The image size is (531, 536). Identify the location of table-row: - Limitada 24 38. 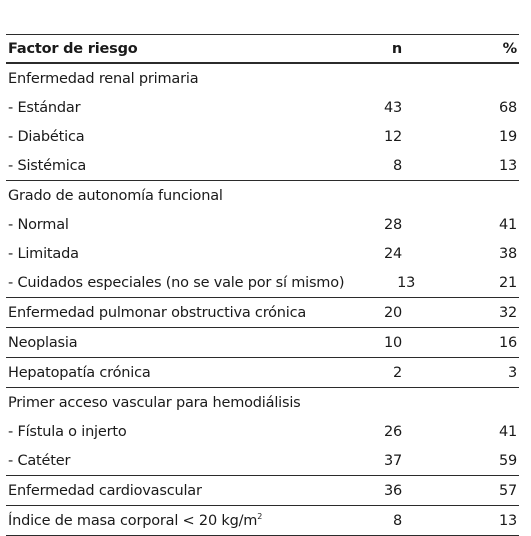
(262, 253).